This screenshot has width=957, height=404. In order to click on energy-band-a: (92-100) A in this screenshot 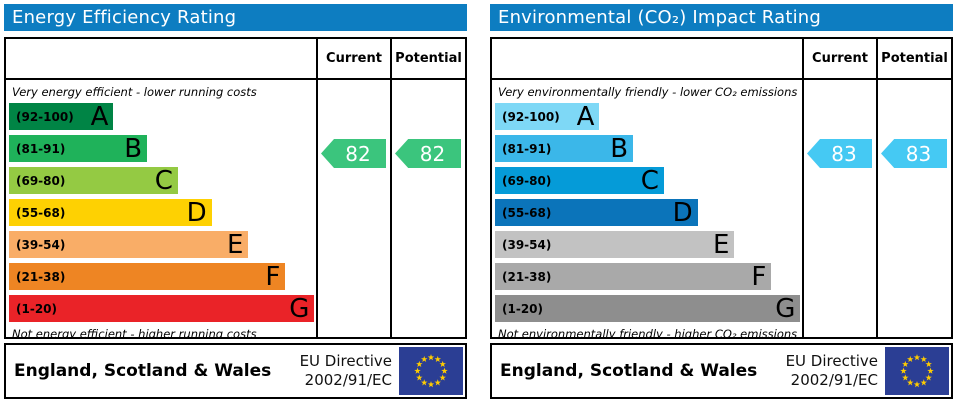, I will do `click(61, 116)`.